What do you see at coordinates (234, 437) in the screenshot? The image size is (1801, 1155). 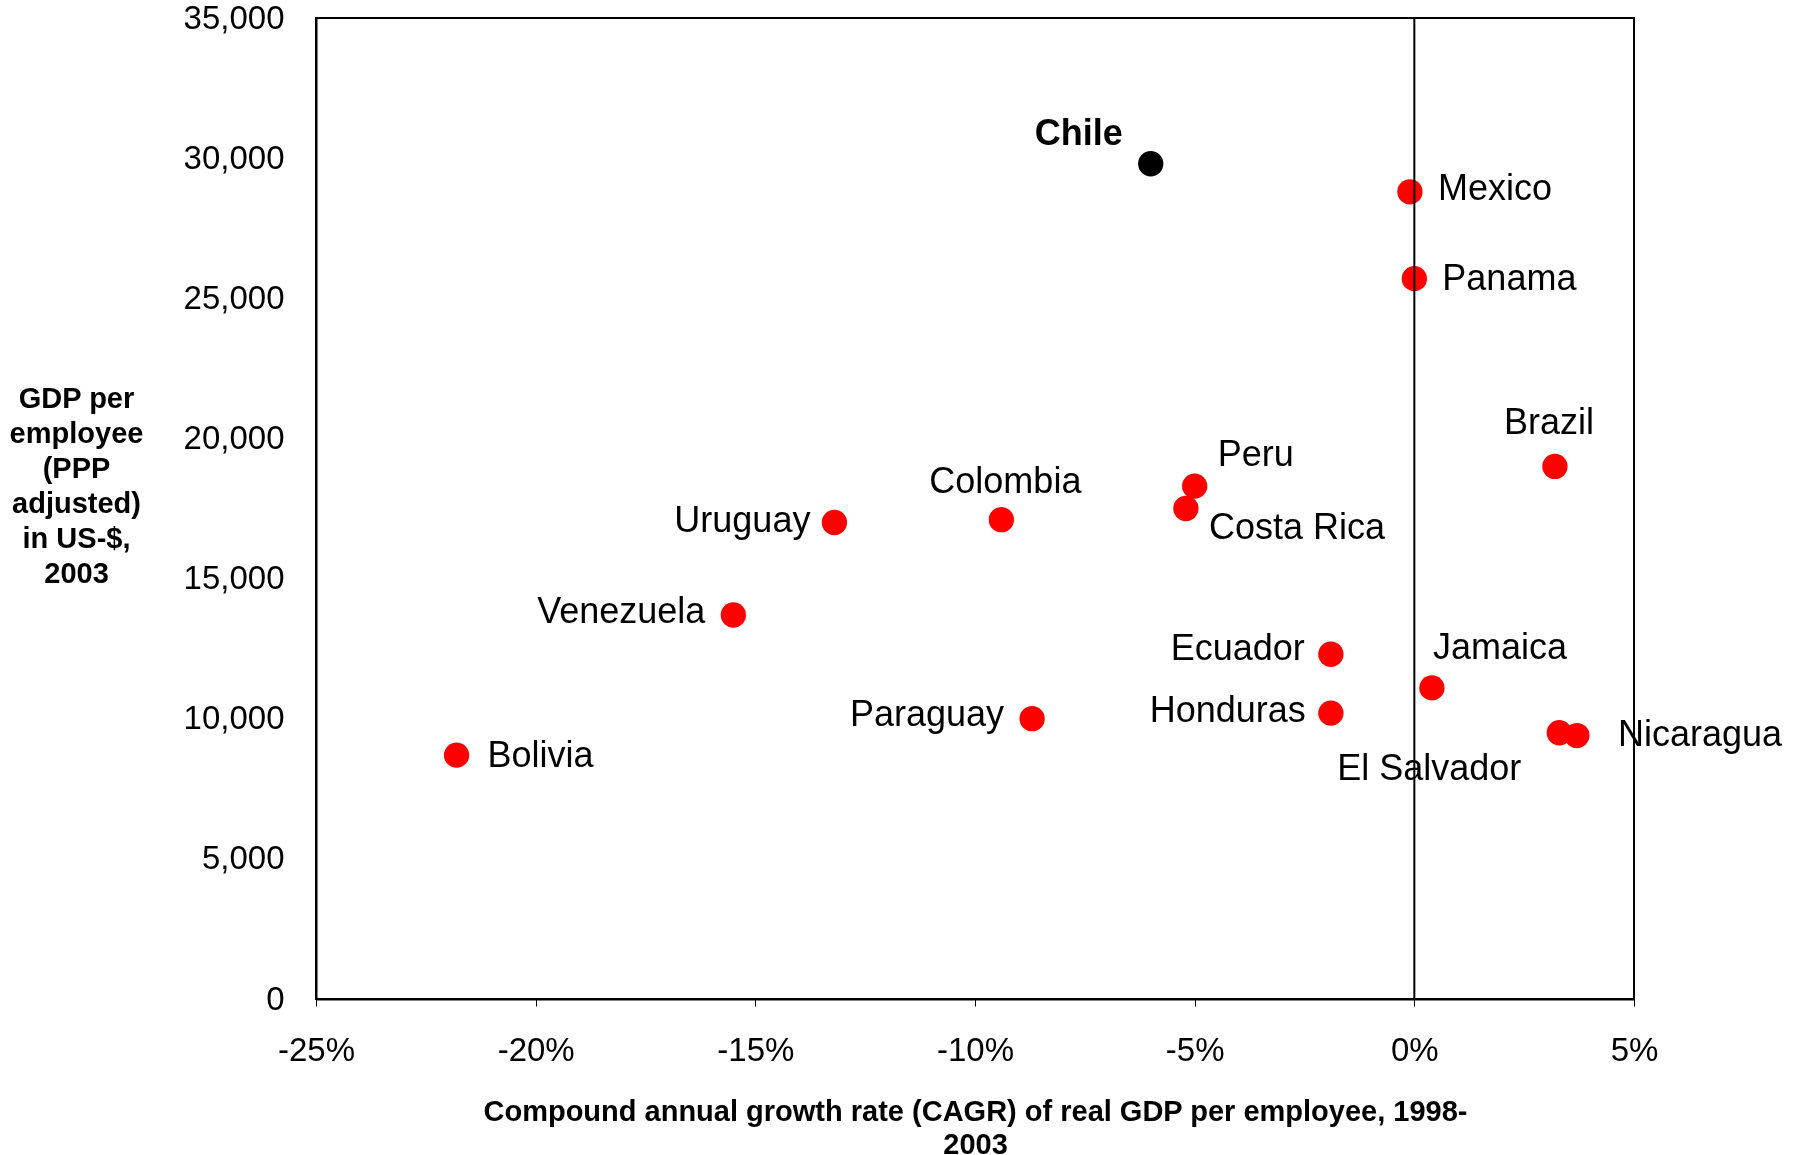 I see `y-tick-label: 20,000` at bounding box center [234, 437].